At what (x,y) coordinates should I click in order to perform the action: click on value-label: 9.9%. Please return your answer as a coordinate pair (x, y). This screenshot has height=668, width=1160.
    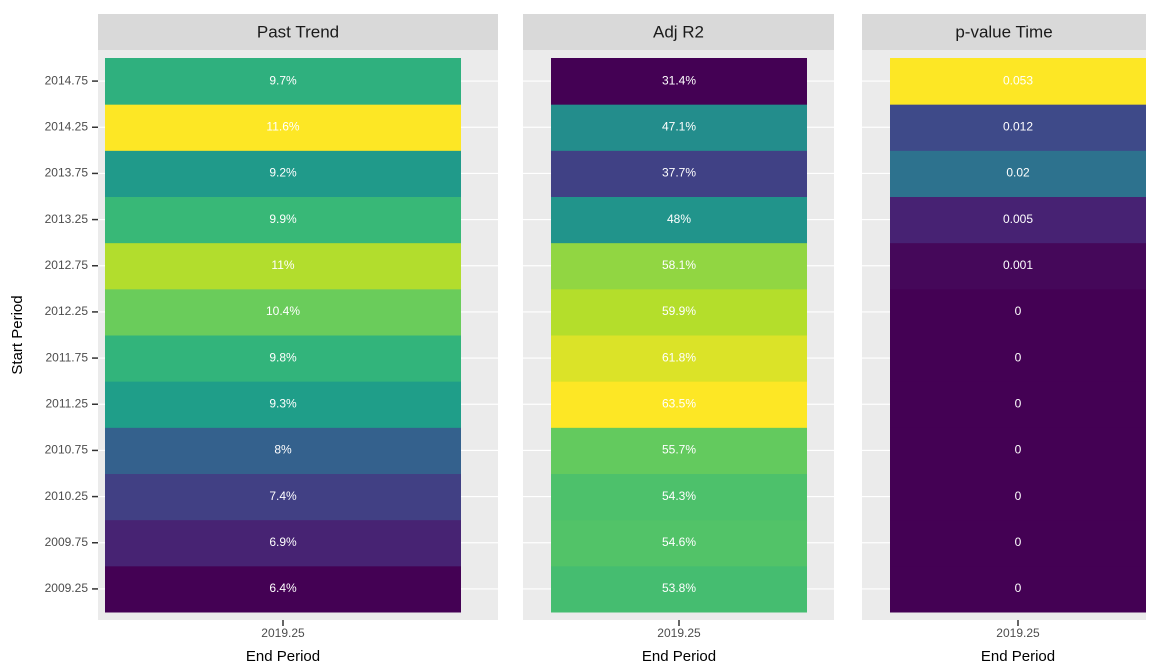
    Looking at the image, I should click on (283, 219).